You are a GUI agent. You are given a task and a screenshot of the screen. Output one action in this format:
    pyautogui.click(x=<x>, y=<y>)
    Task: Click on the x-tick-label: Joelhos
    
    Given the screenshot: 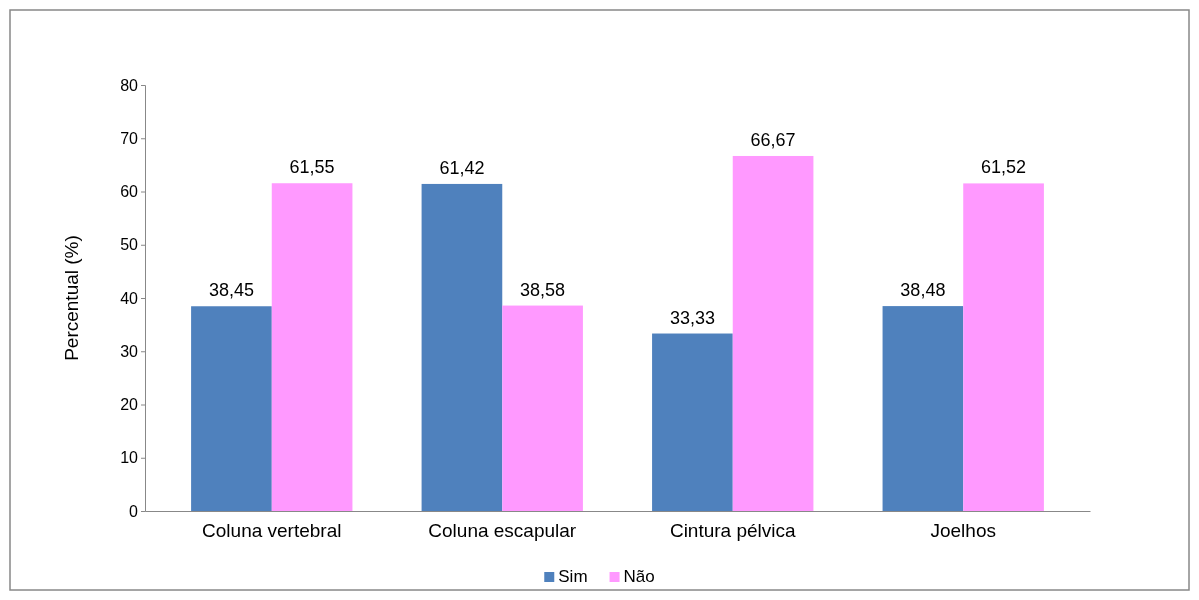 What is the action you would take?
    pyautogui.click(x=963, y=530)
    